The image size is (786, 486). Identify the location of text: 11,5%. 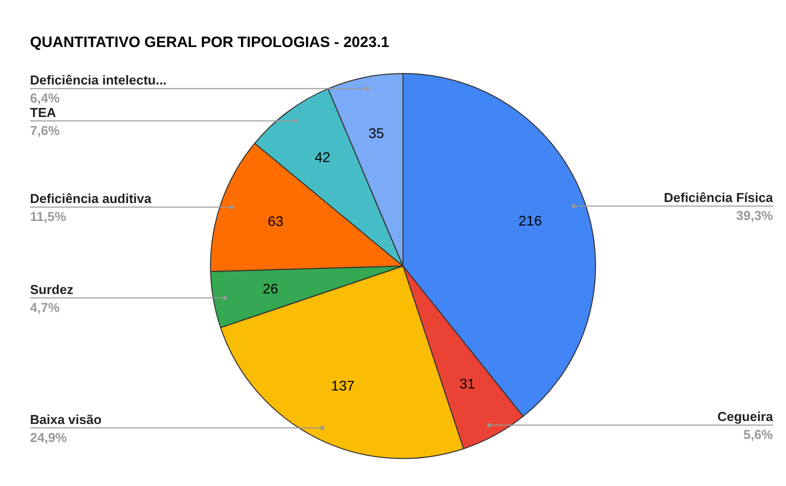
(48, 216).